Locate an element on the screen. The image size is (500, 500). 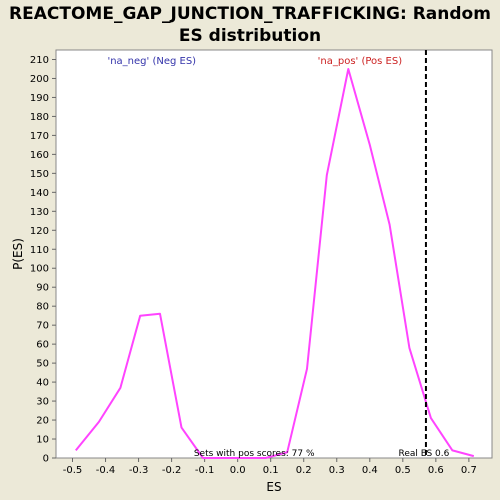
y-tick-label: 60 is located at coordinates (42, 345).